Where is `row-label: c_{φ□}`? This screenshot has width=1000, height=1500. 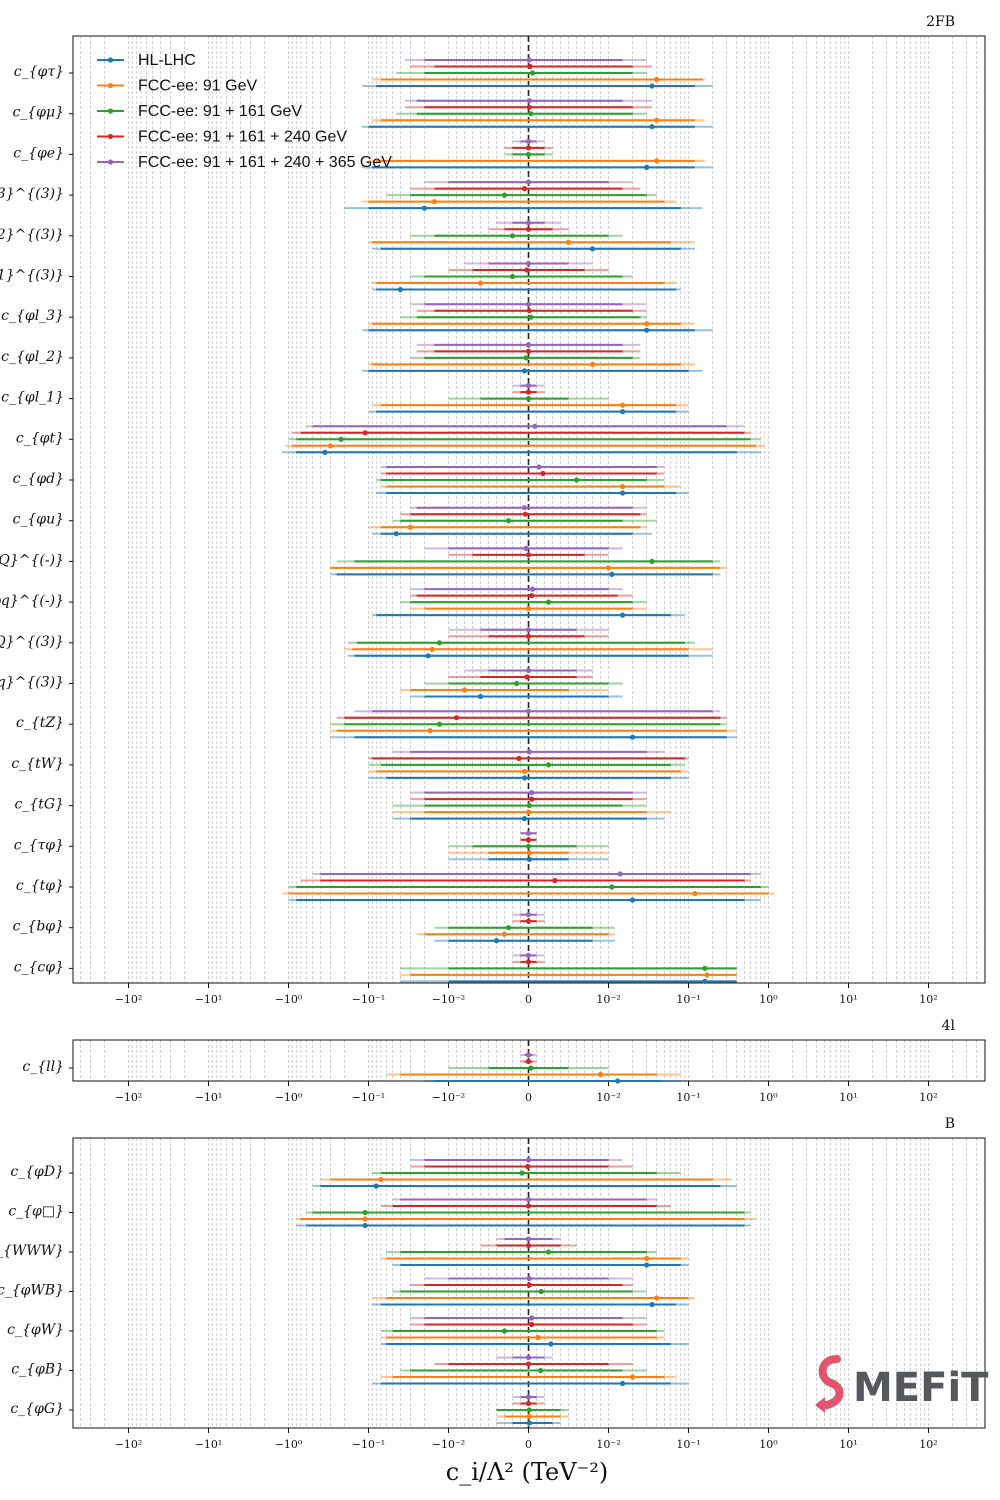 row-label: c_{φ□} is located at coordinates (36, 1212).